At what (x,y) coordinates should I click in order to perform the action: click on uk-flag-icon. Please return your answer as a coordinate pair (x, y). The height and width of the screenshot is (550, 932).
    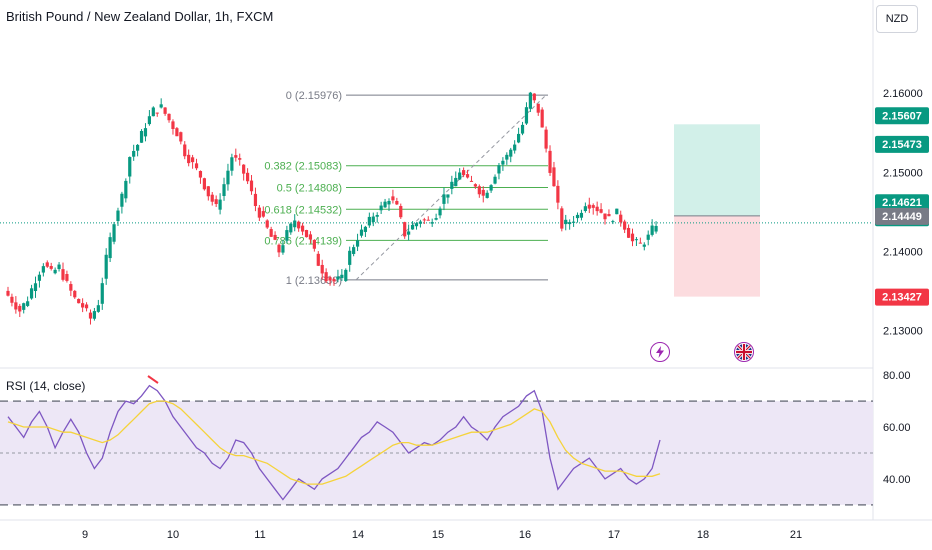
    Looking at the image, I should click on (744, 352).